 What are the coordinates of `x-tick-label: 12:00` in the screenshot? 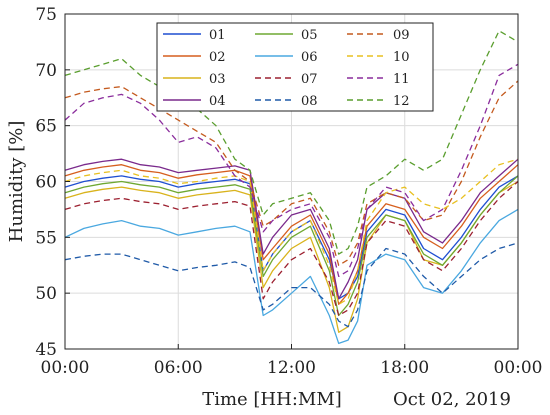 It's located at (291, 368).